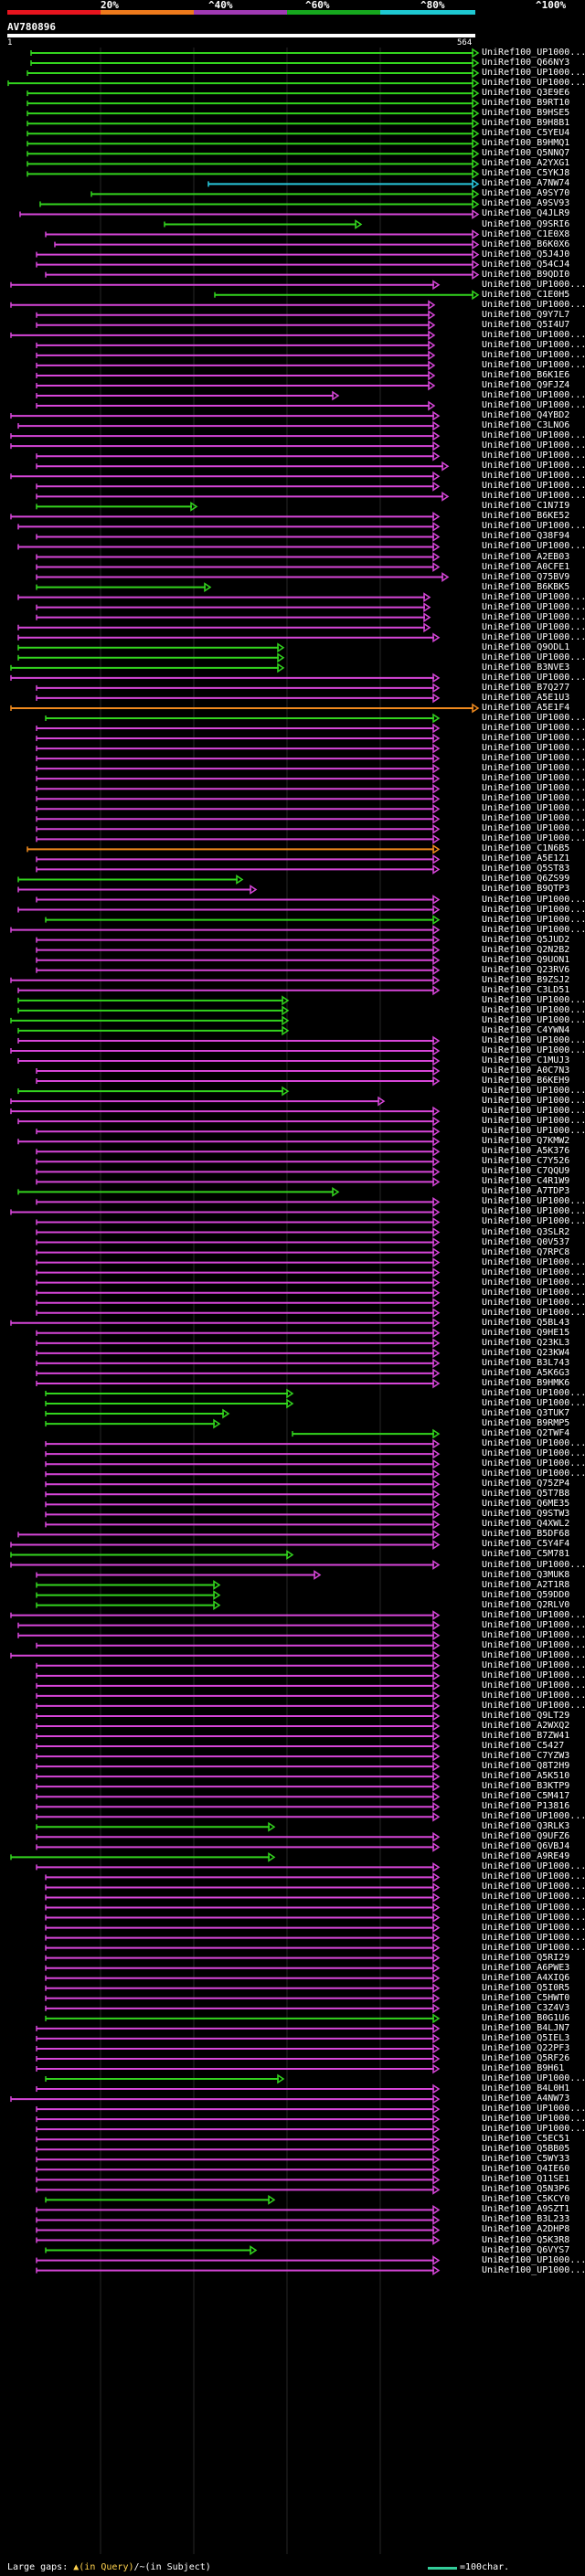 The image size is (585, 2576). What do you see at coordinates (526, 1060) in the screenshot?
I see `hit-label: UniRef100_C1MUJ3` at bounding box center [526, 1060].